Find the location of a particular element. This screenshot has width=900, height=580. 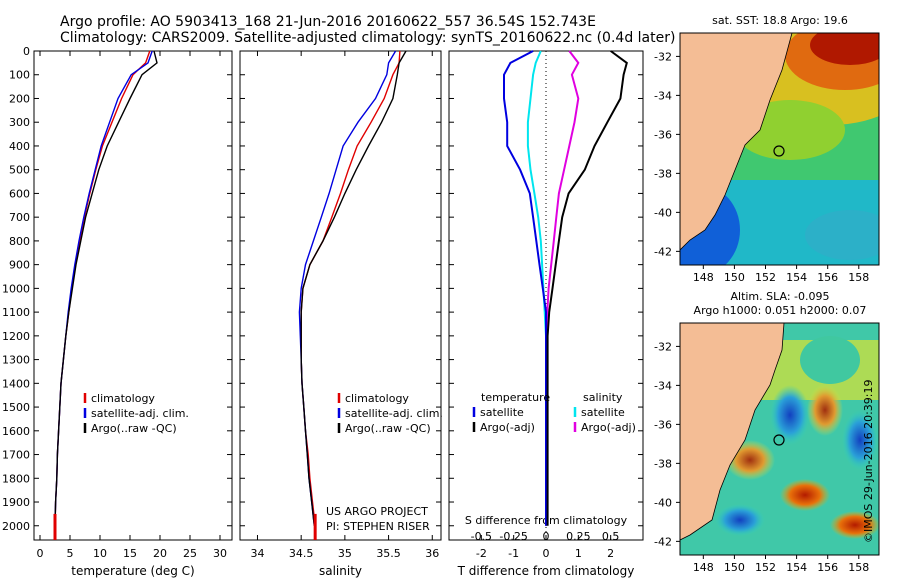

sst-coastline is located at coordinates (736, 142).